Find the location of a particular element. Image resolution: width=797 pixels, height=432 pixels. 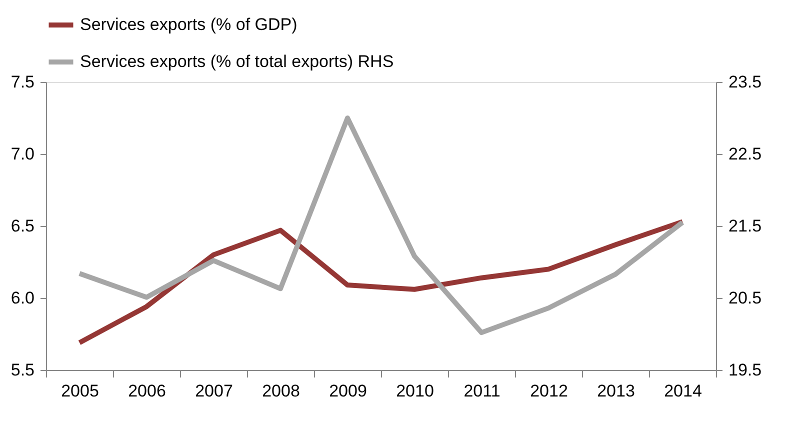

y-tick-label: 6.0 is located at coordinates (22, 298).